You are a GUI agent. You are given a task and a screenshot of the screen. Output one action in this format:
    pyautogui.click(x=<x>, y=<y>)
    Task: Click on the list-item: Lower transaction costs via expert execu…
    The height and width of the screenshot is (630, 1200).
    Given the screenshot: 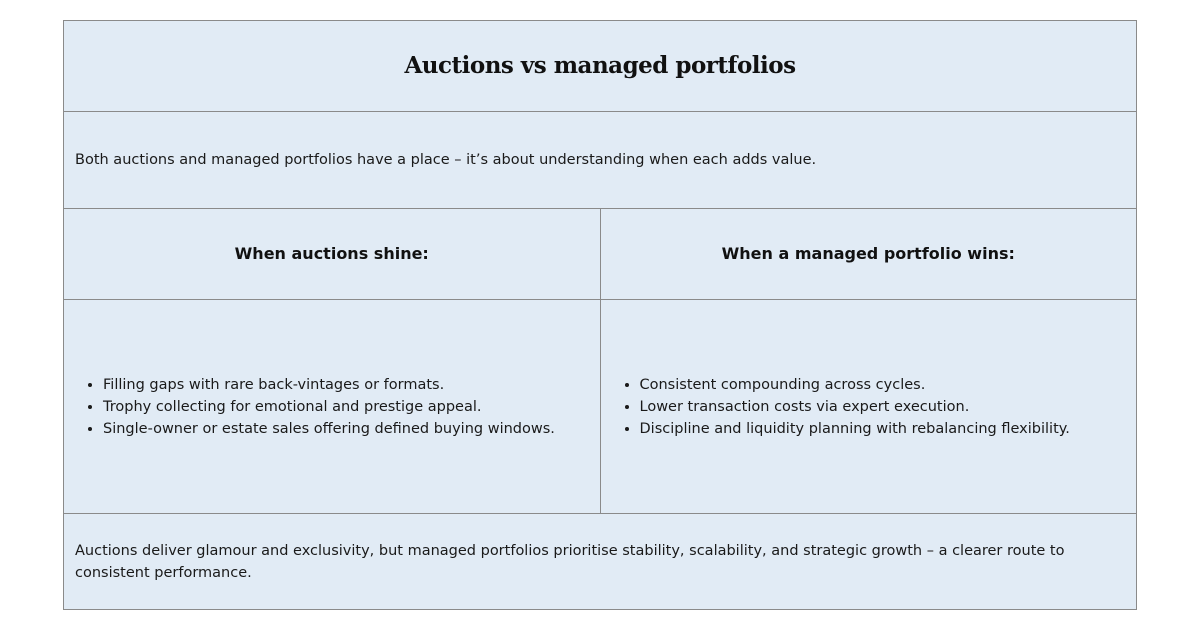 What is the action you would take?
    pyautogui.click(x=883, y=407)
    